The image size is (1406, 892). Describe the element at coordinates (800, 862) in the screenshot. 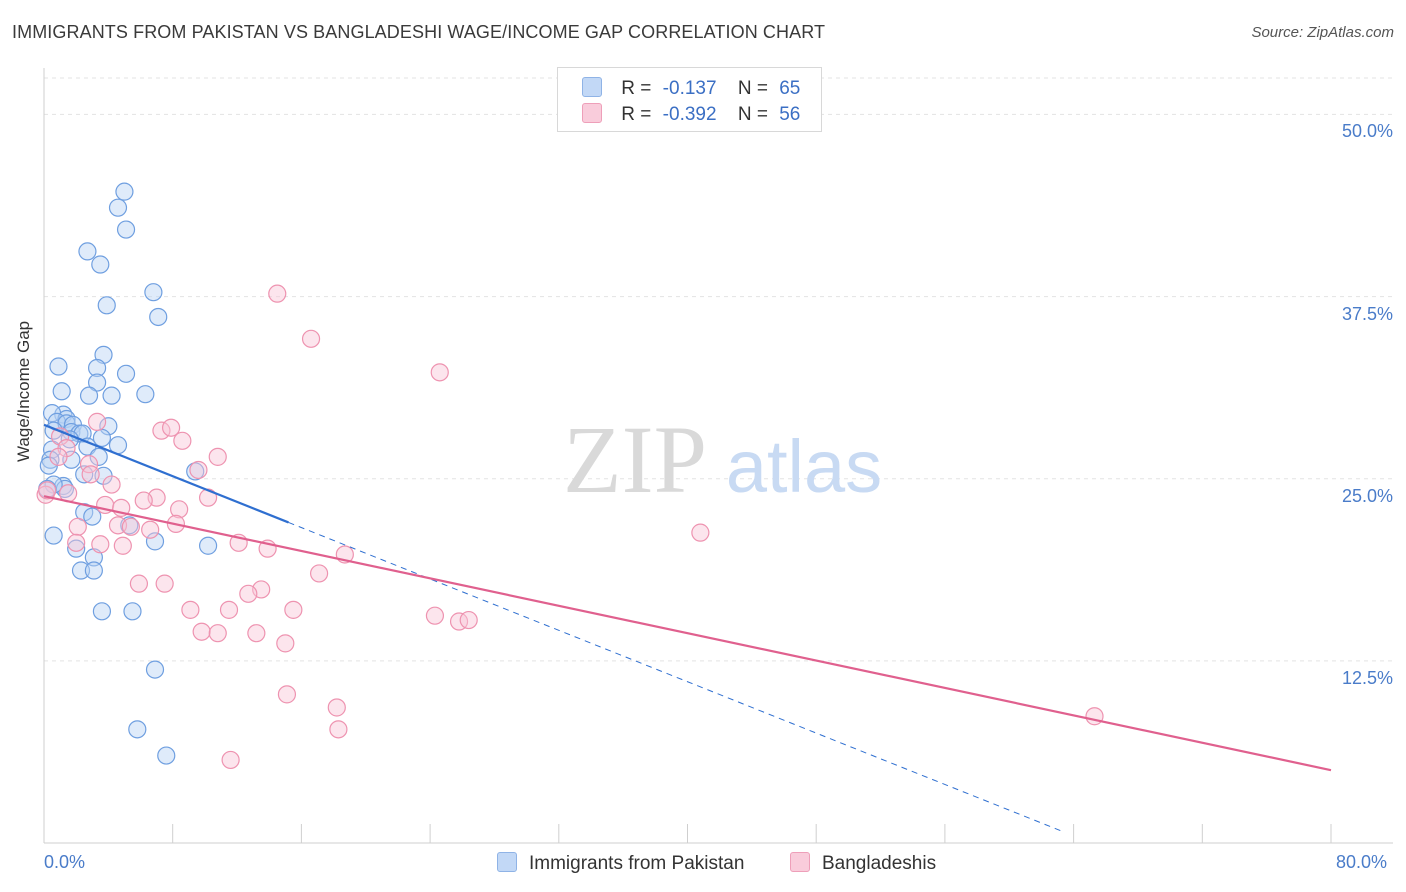

I see `bottom-legend-swatch-bangladeshis` at that location.